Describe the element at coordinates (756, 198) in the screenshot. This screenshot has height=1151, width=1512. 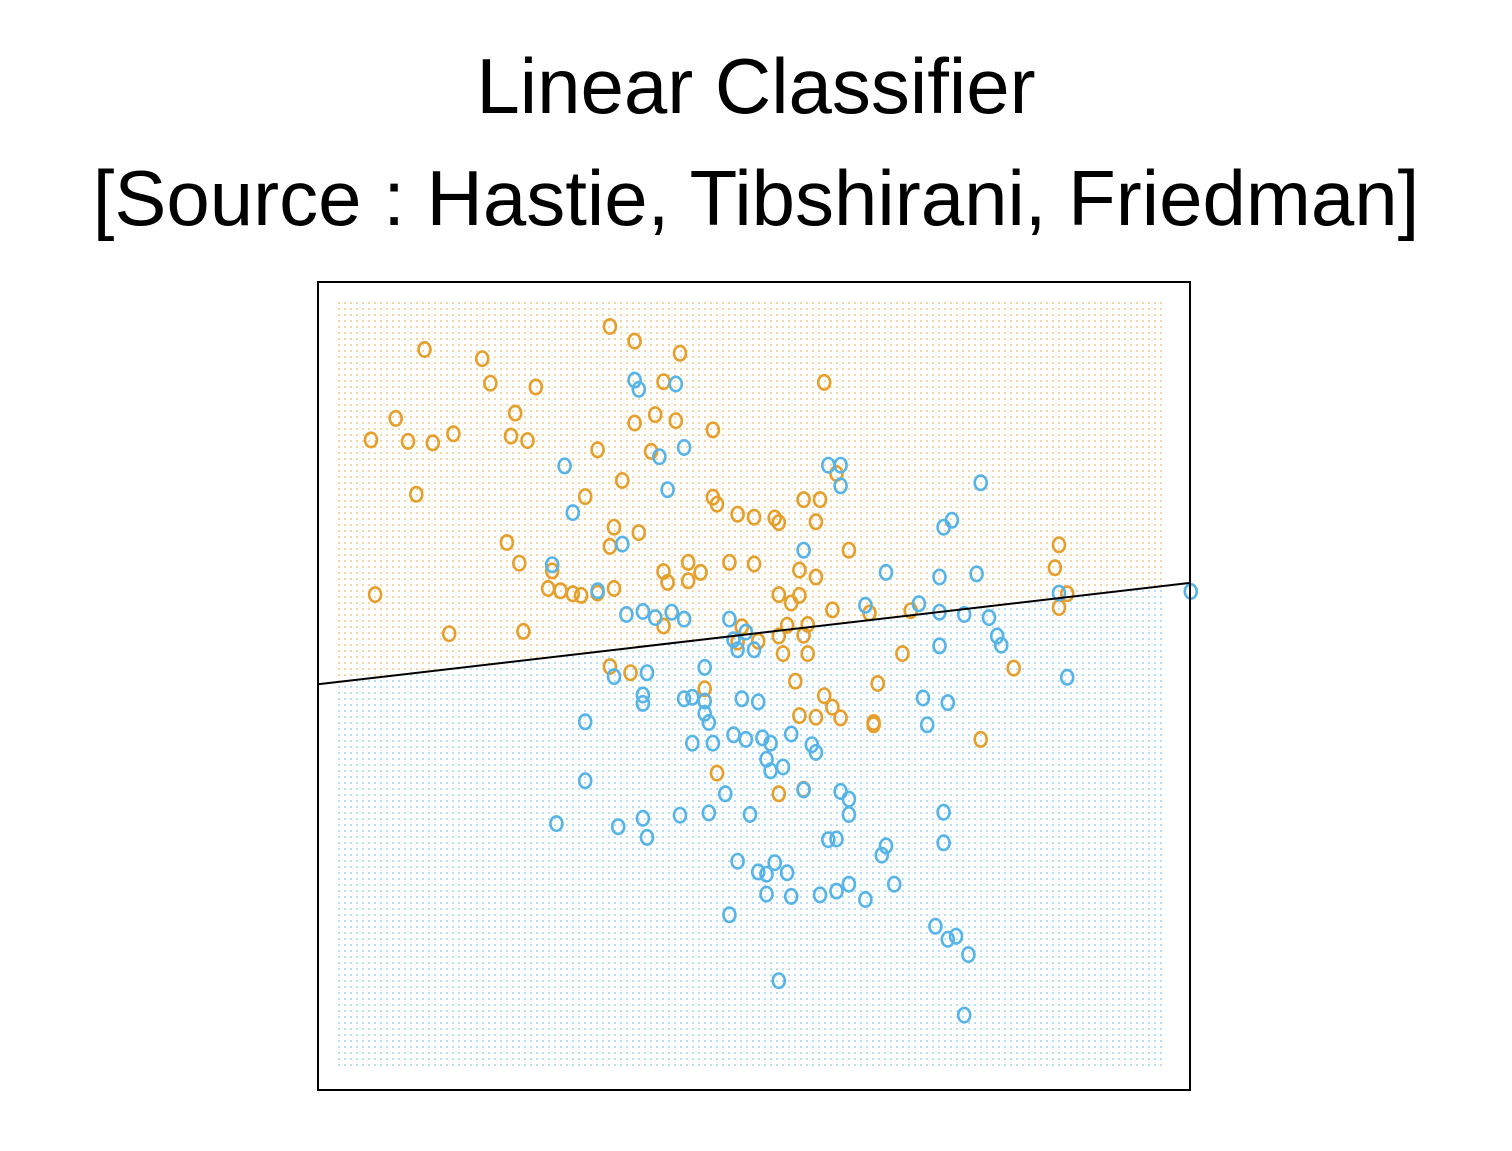
I see `title-line-2: [Source : Hastie, Tibshirani, Friedman]` at that location.